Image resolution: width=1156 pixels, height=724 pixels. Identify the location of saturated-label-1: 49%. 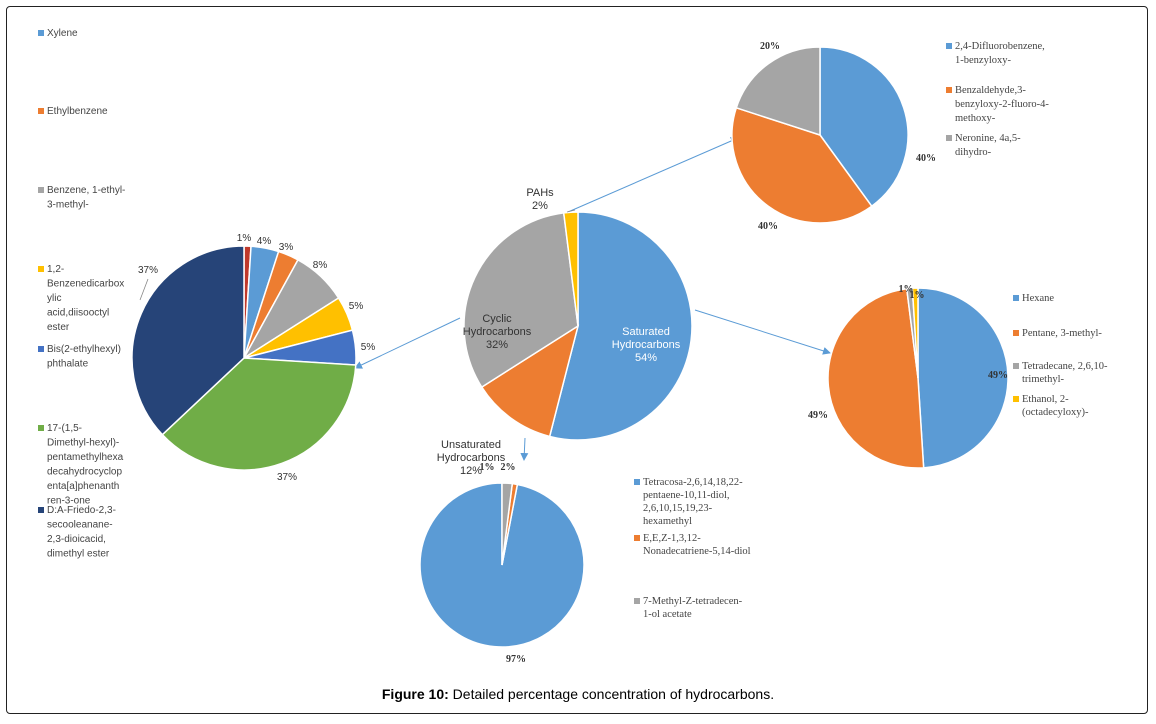
(818, 415).